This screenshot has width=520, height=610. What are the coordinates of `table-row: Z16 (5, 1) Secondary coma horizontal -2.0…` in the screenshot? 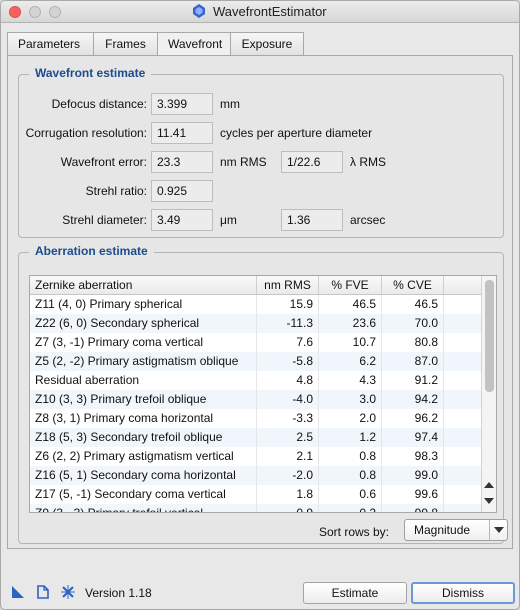 It's located at (256, 475).